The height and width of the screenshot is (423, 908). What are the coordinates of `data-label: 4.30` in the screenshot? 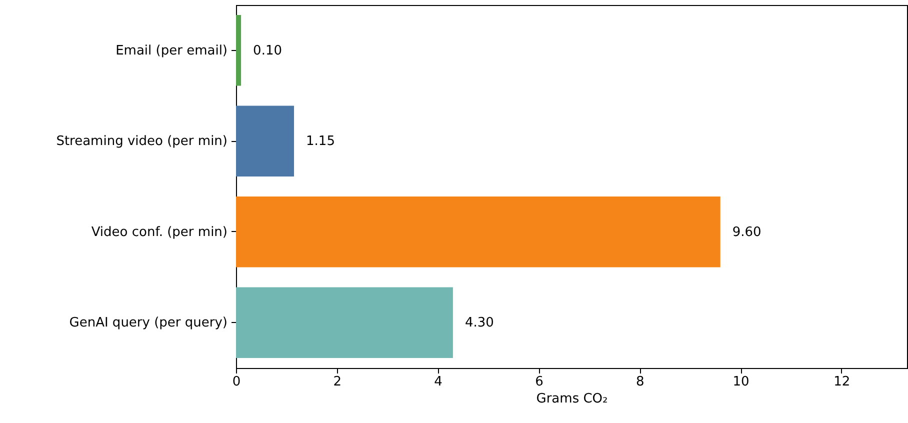 It's located at (479, 323).